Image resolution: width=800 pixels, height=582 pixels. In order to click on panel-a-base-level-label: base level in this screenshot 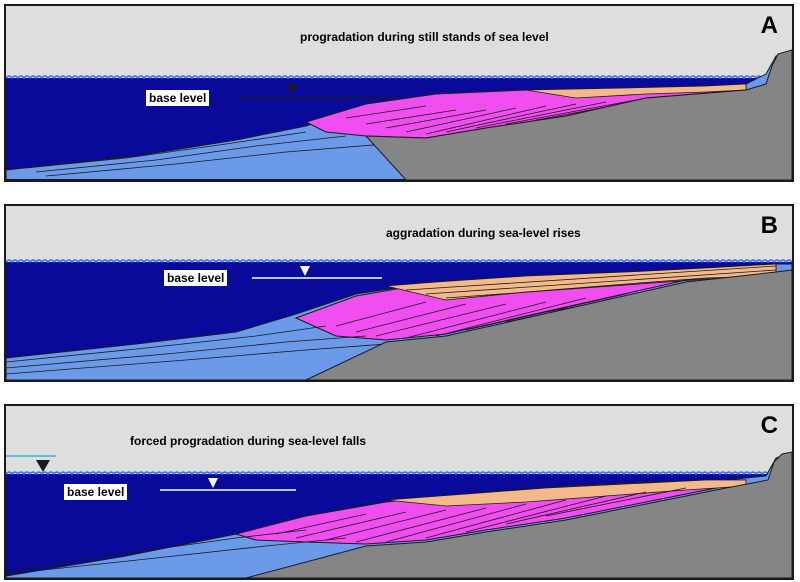, I will do `click(178, 98)`.